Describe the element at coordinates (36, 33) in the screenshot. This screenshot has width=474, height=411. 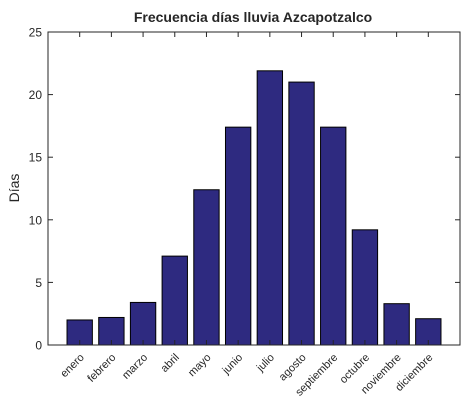
I see `y-tick-label: 25` at that location.